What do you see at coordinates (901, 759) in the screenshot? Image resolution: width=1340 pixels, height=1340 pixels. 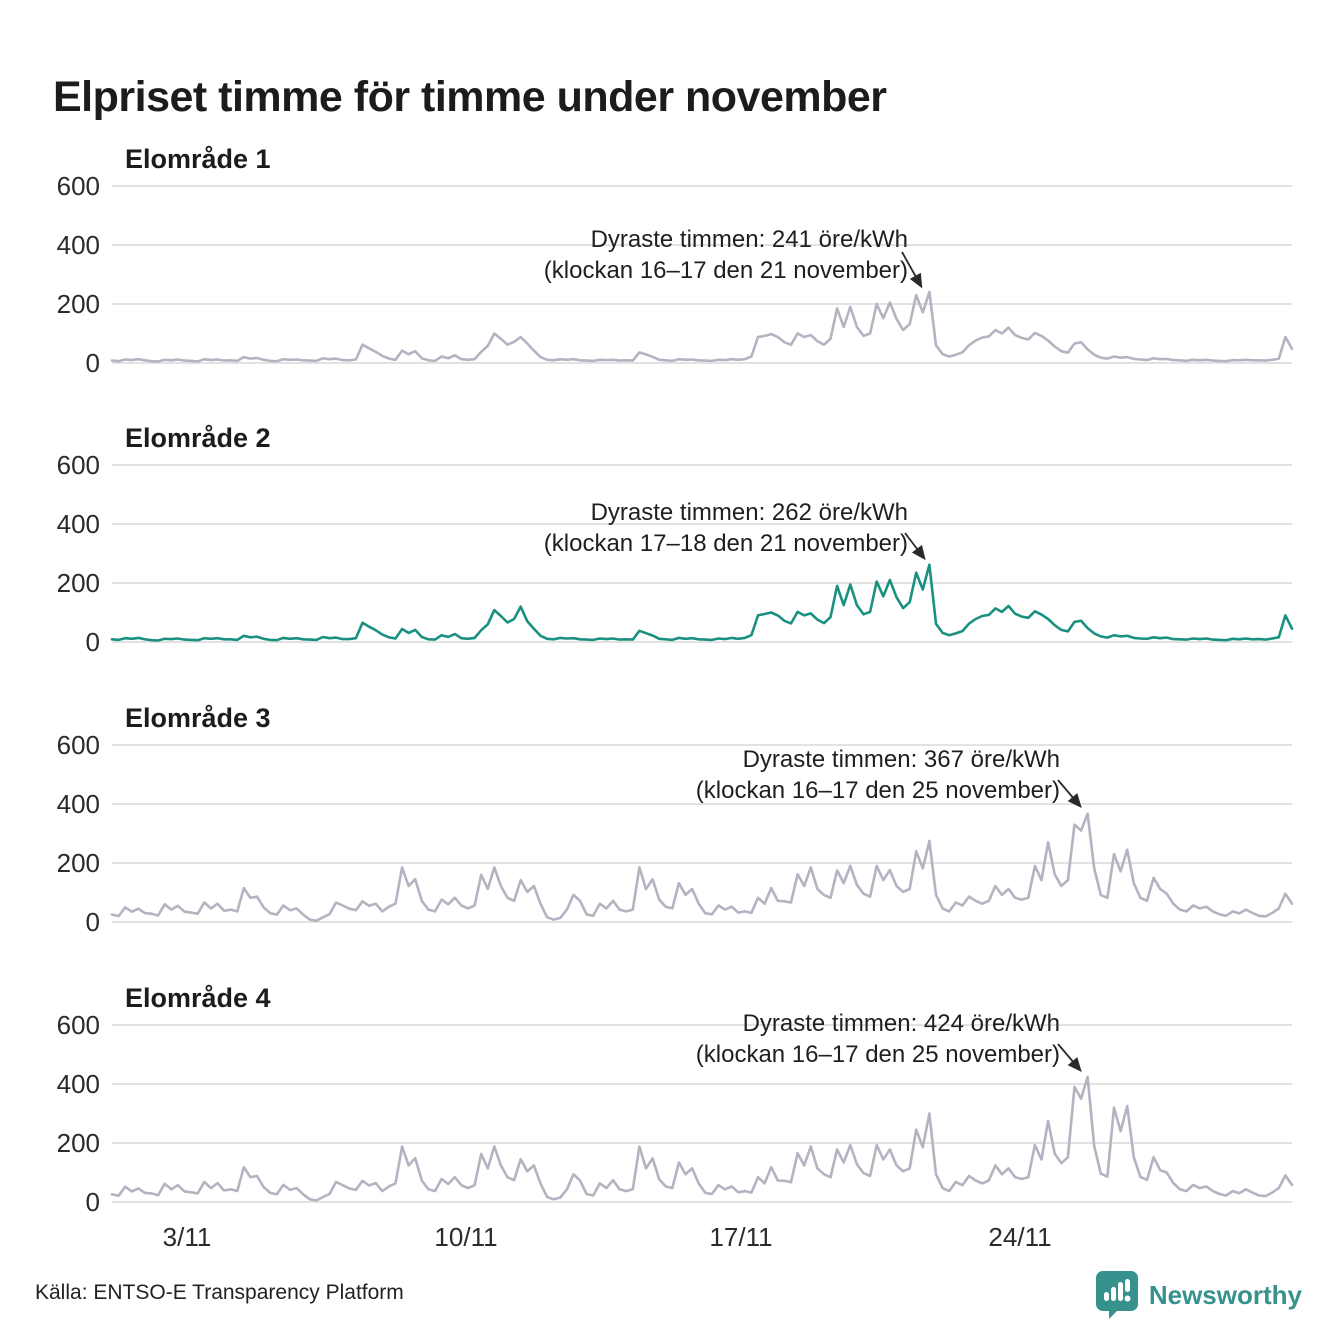 I see `annotation-line1: Dyraste timmen: 367 öre/kWh` at bounding box center [901, 759].